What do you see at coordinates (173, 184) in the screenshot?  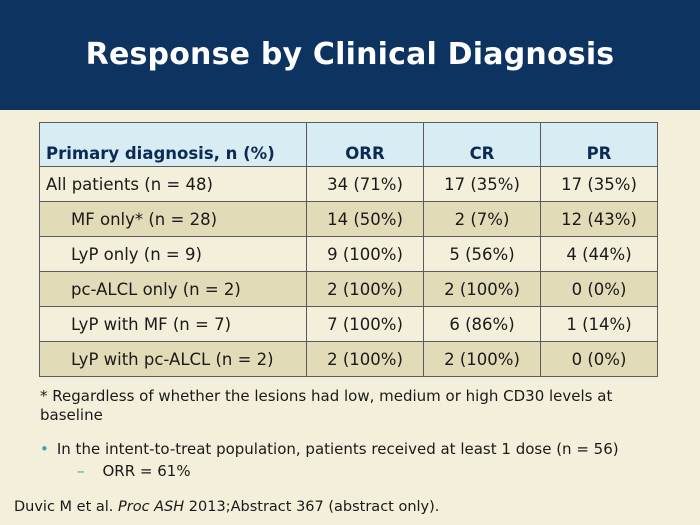 I see `row-label: All patients (n = 48)` at bounding box center [173, 184].